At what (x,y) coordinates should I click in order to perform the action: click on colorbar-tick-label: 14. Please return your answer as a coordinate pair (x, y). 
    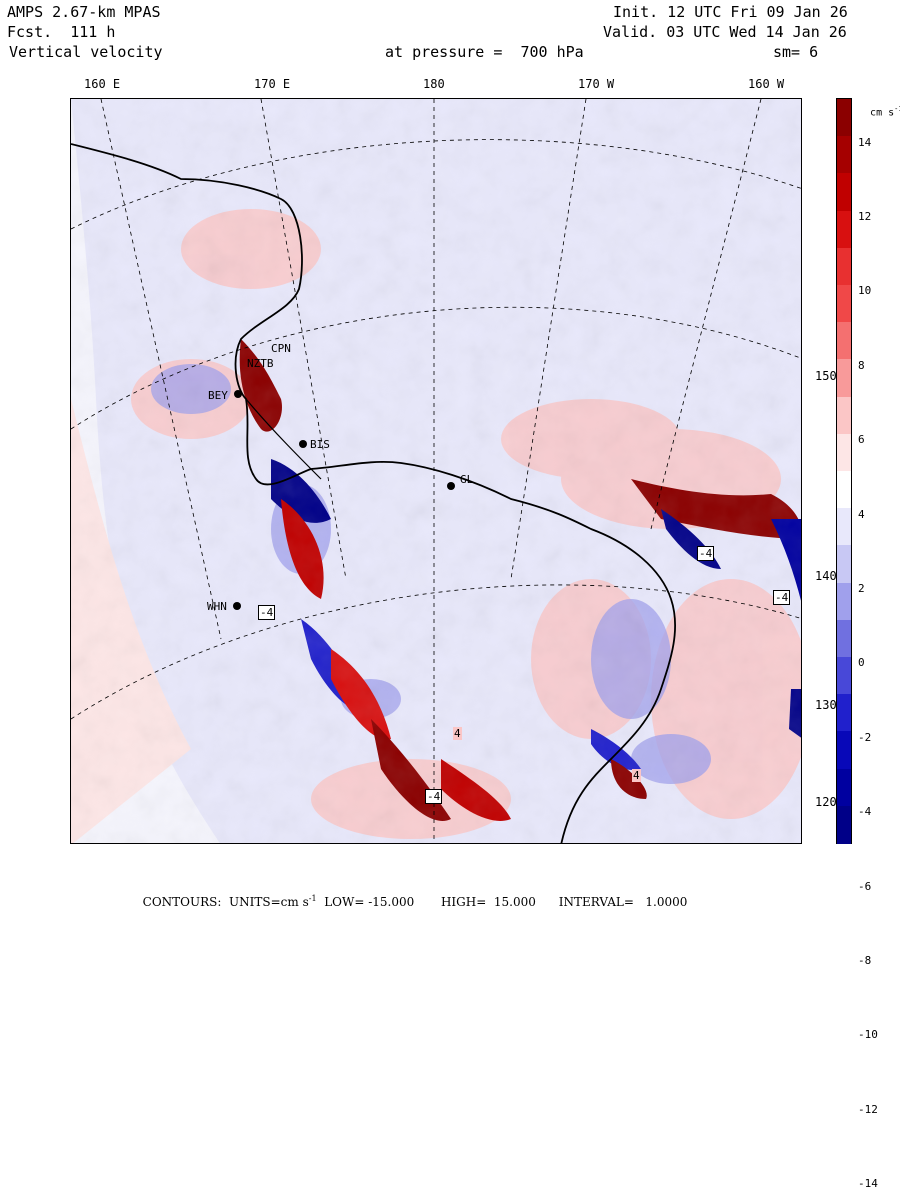
    Looking at the image, I should click on (865, 142).